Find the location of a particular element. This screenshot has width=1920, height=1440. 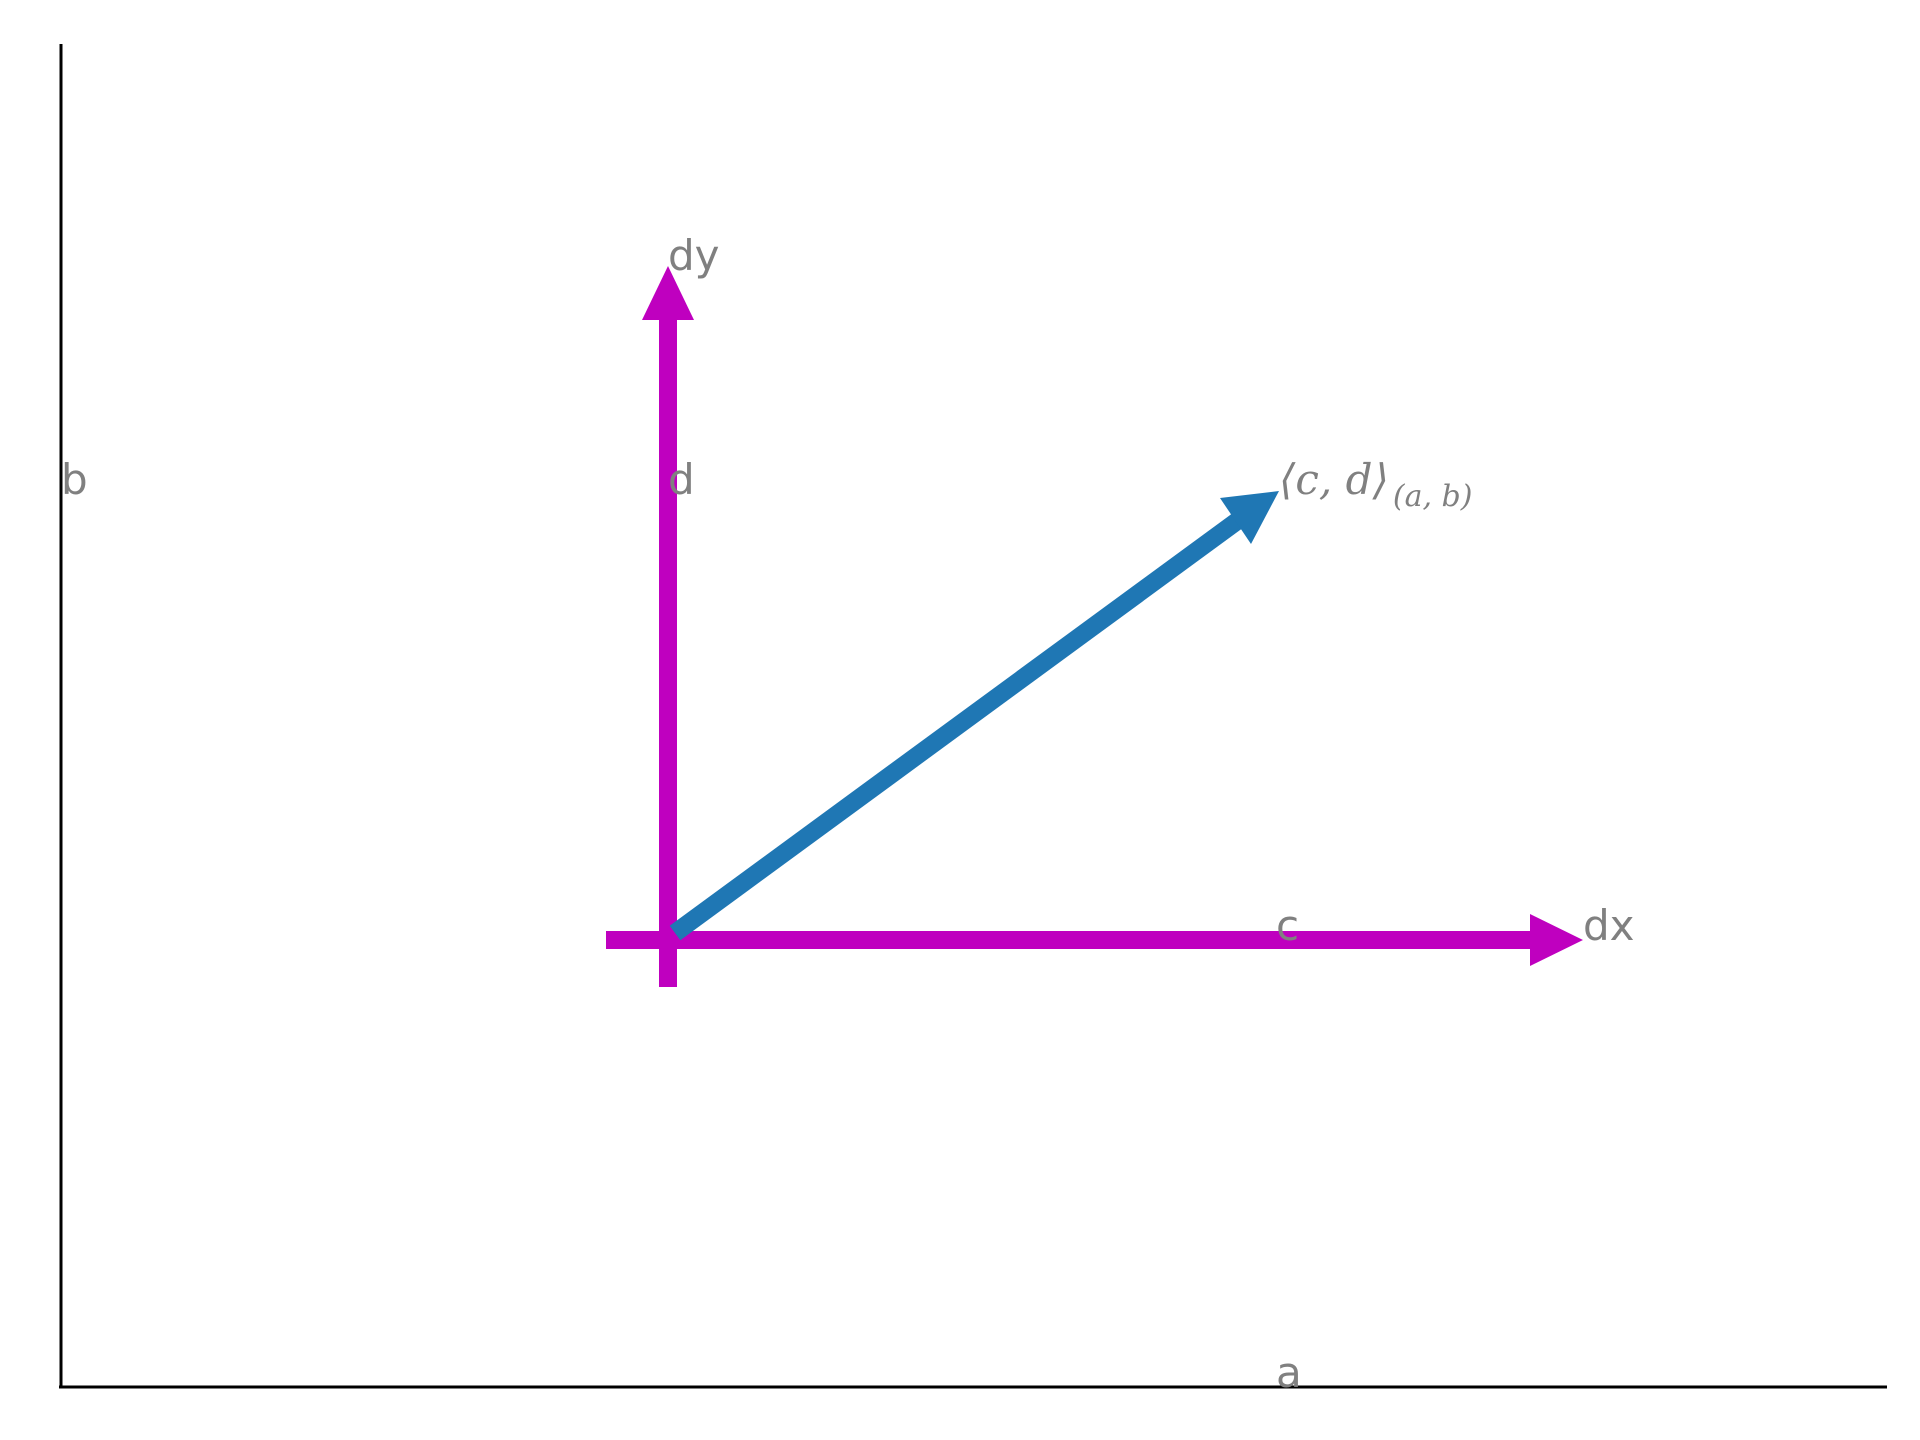

dx-arrow is located at coordinates (1094, 940).